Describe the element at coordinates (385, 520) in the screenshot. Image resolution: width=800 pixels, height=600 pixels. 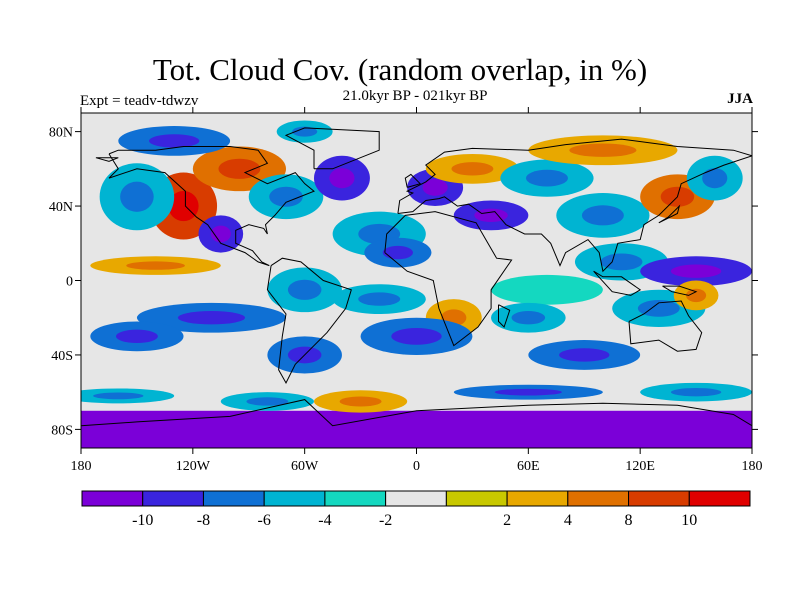
I see `colorbar-label: -2` at that location.